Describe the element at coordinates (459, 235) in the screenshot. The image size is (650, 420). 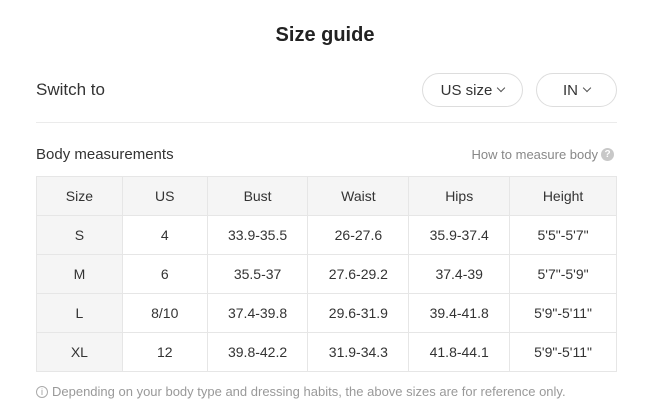
I see `table-cell: 35.9-37.4` at that location.